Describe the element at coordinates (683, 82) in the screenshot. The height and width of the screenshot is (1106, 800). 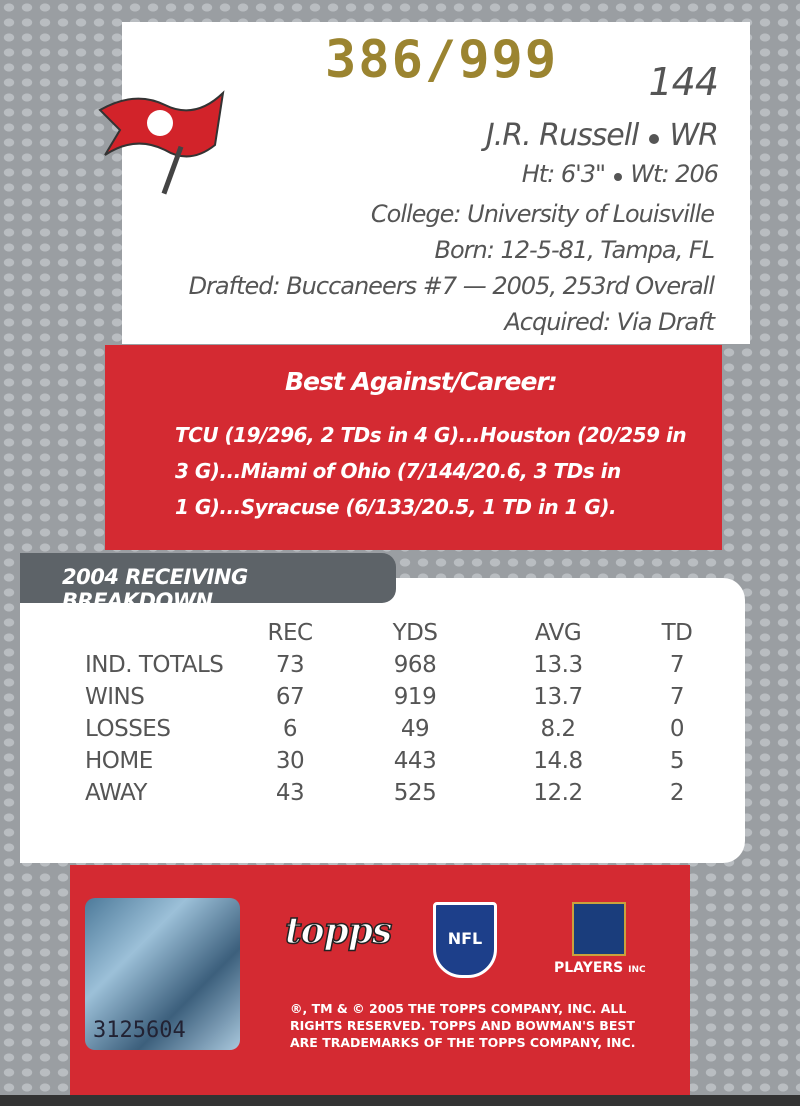
I see `card-number: 144` at that location.